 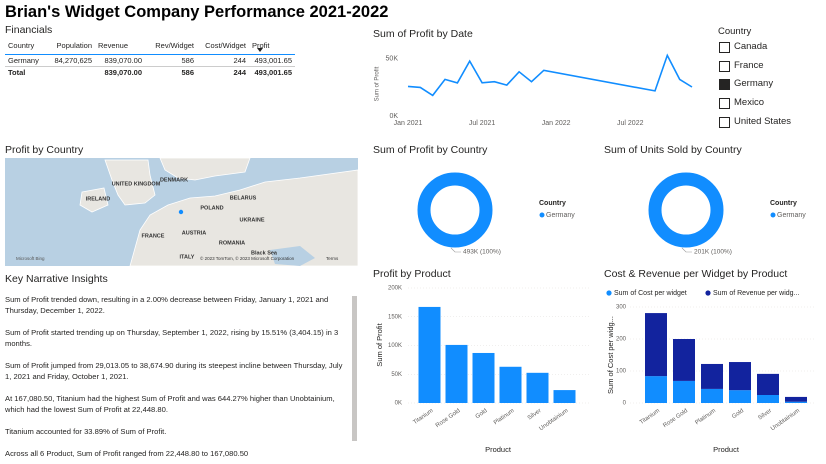 What do you see at coordinates (73, 60) in the screenshot?
I see `cell: 84,270,625` at bounding box center [73, 60].